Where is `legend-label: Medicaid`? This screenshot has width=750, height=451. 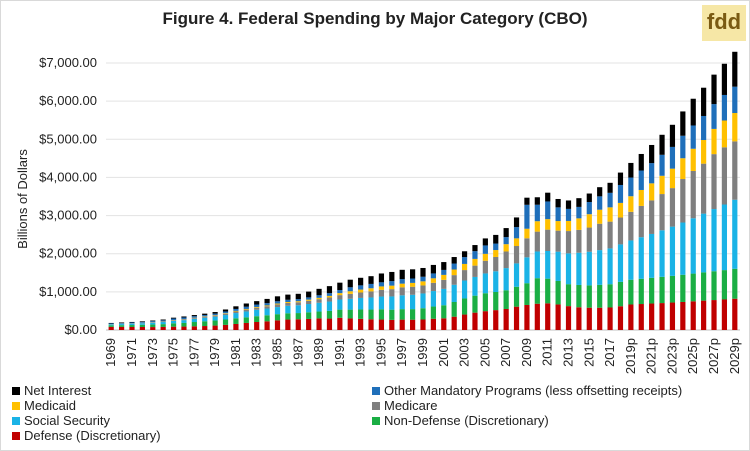
legend-label: Medicaid is located at coordinates (50, 405).